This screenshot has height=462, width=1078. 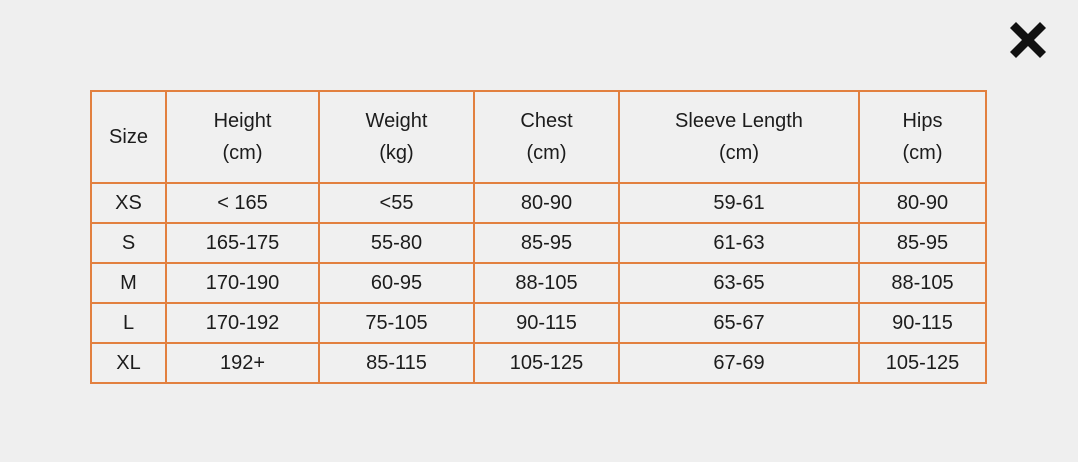 What do you see at coordinates (396, 121) in the screenshot?
I see `column-label: Weight` at bounding box center [396, 121].